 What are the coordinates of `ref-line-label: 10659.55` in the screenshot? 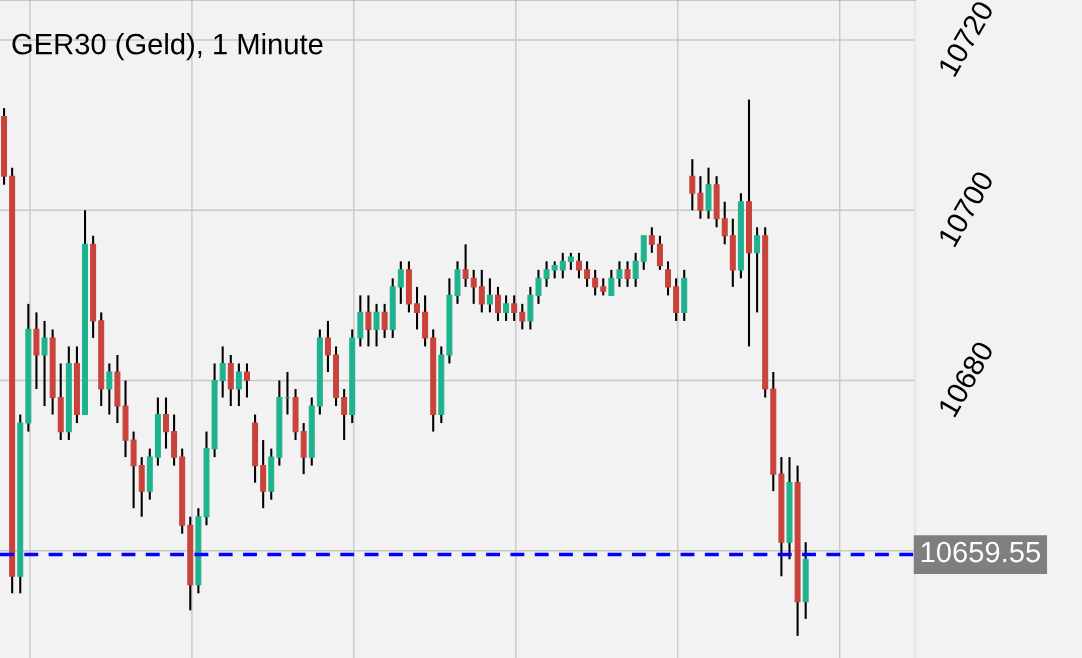 It's located at (980, 552).